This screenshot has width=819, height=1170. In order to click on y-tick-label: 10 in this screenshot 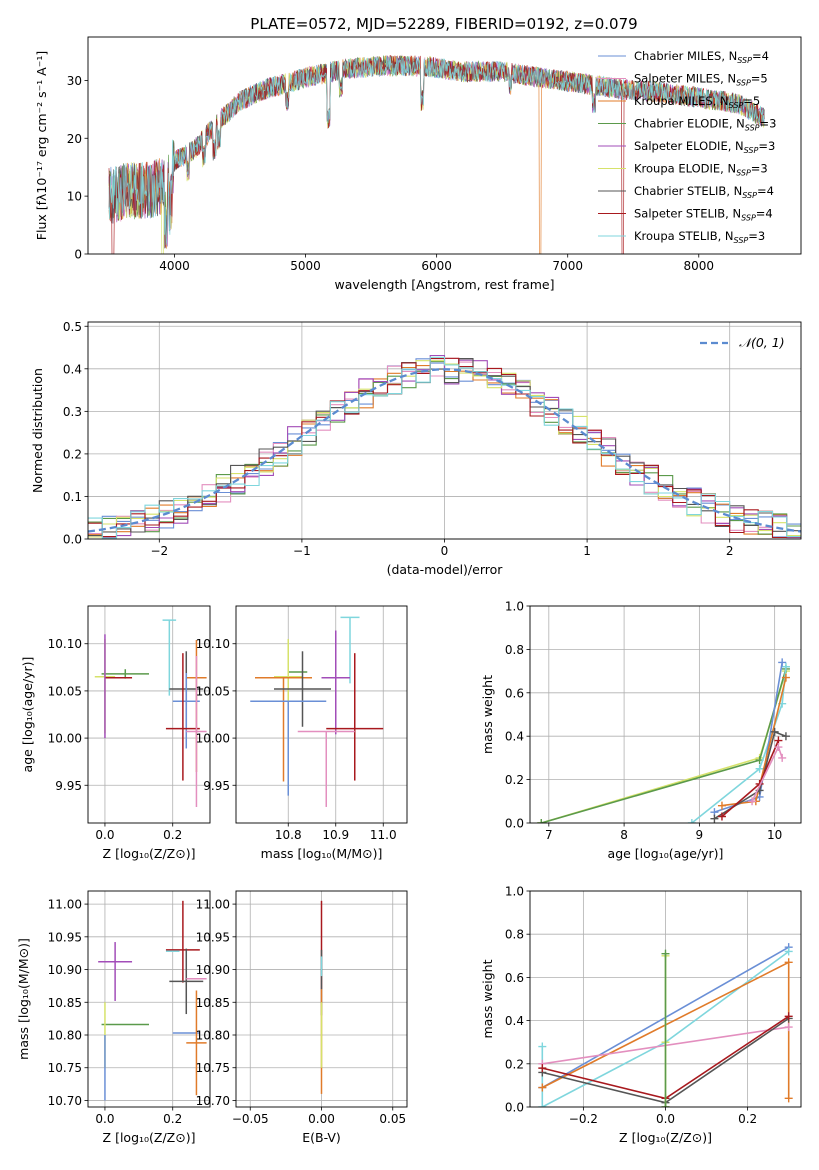, I will do `click(74, 197)`.